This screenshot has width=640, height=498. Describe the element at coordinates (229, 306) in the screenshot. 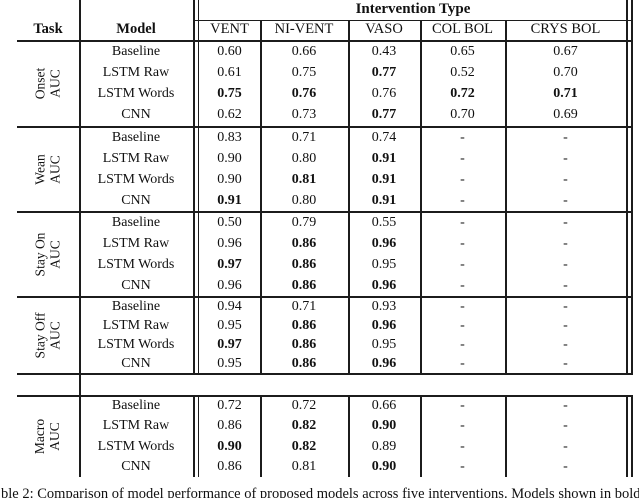

I see `value-cell: 0.94` at that location.